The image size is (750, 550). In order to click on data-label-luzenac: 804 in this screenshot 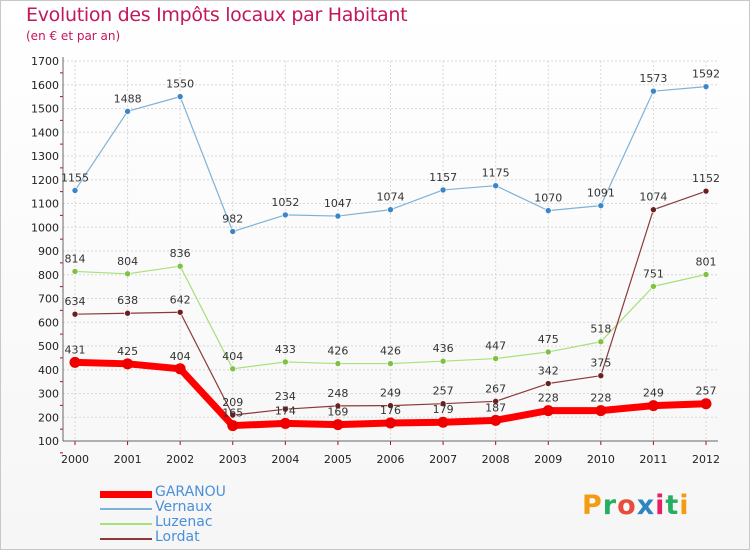, I will do `click(127, 261)`.